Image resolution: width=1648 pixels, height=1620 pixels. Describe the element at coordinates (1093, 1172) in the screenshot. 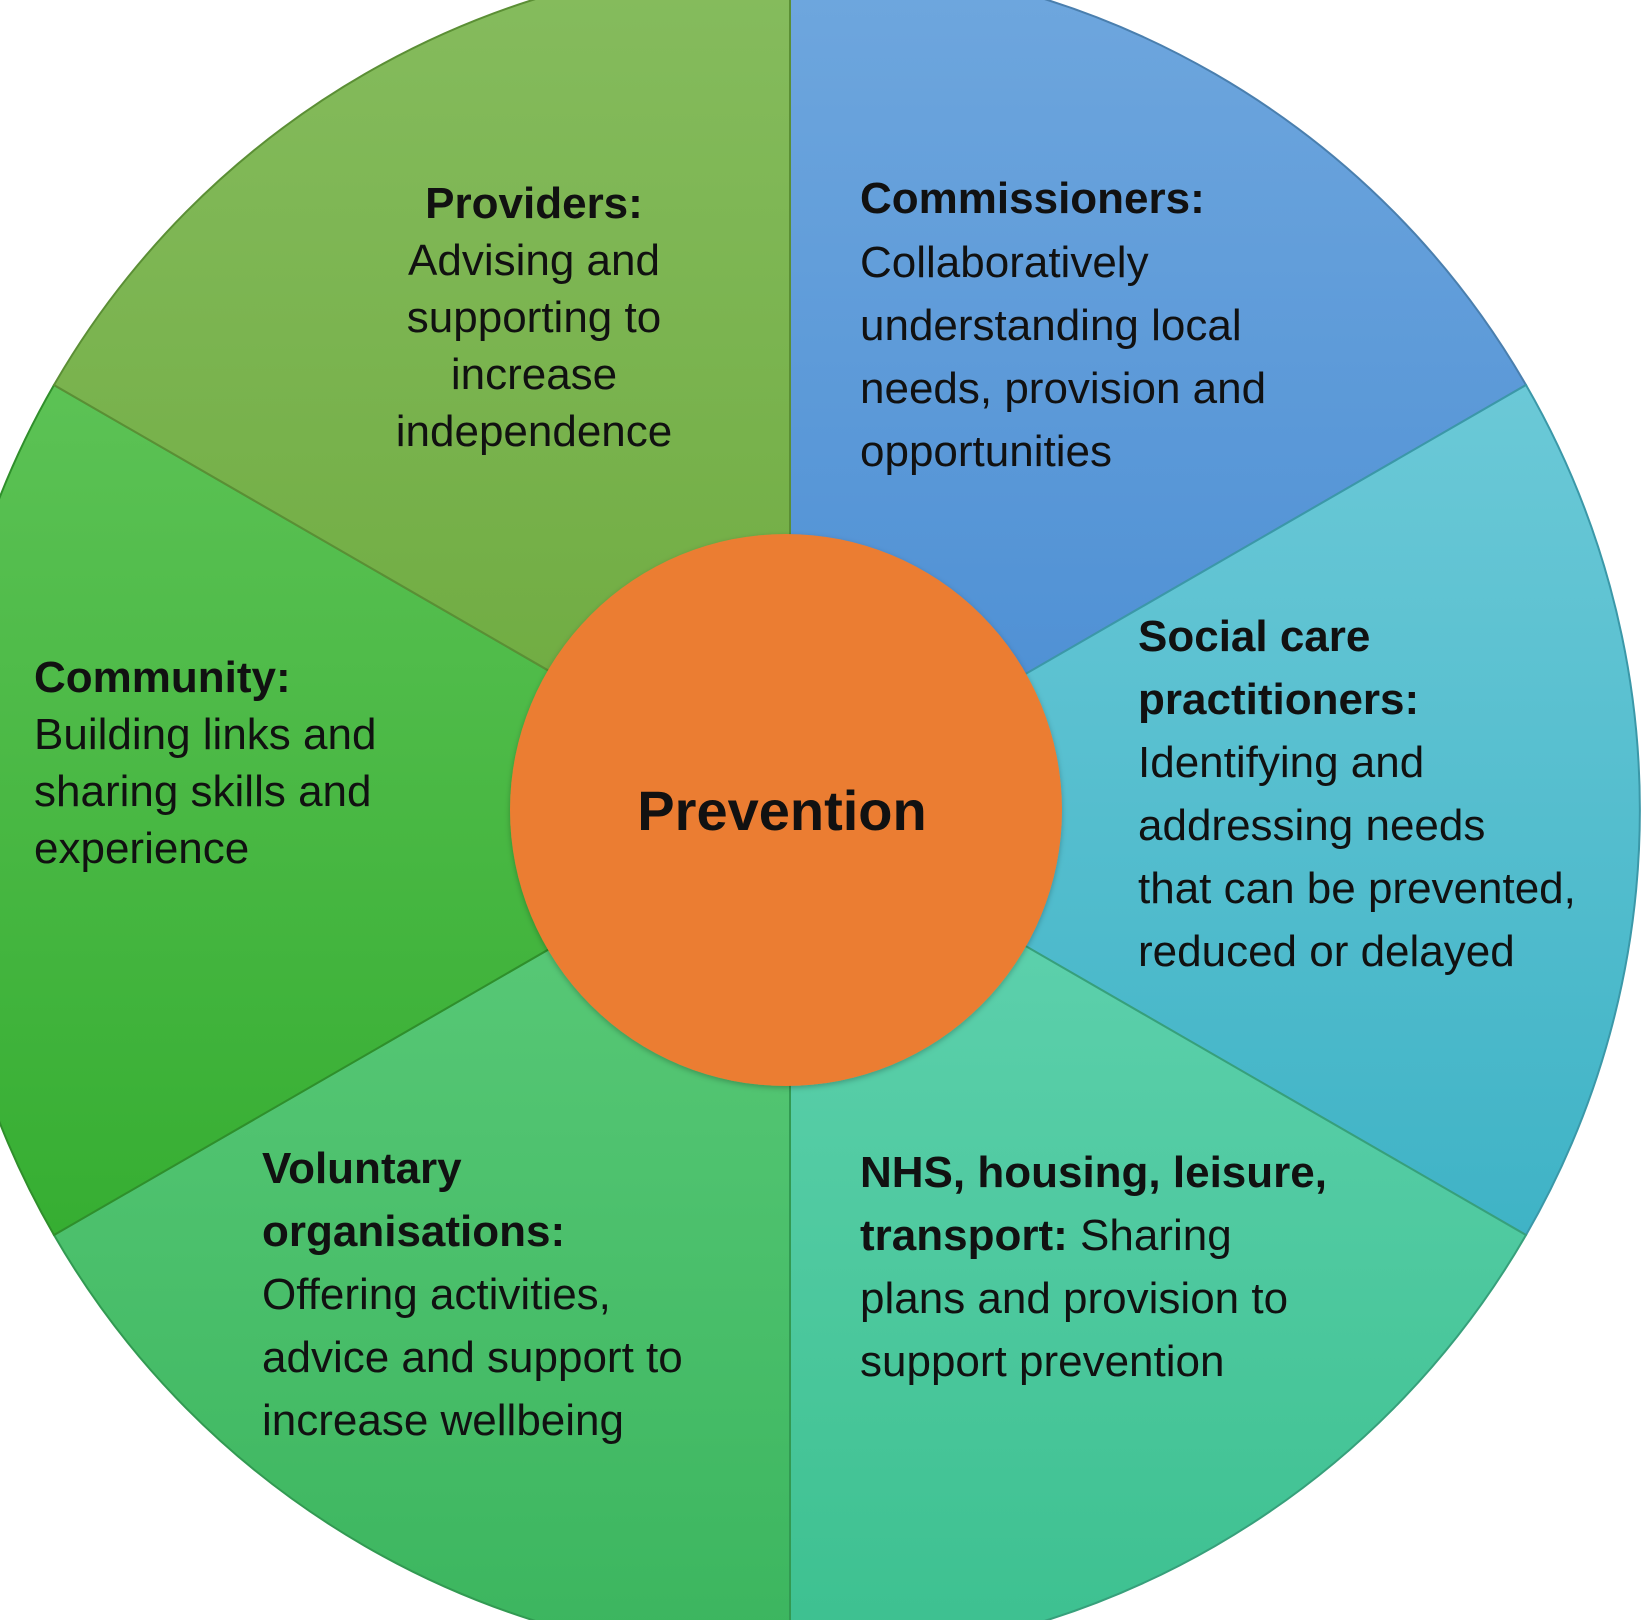

I see `nhs-title-line-1: NHS, housing, leisure,` at that location.